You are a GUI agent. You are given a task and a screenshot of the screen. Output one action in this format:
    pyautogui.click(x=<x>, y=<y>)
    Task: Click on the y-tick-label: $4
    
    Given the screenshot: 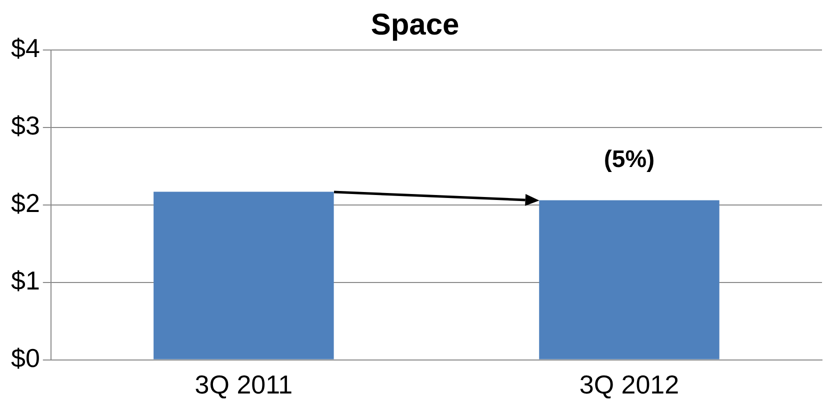 What is the action you would take?
    pyautogui.click(x=25, y=48)
    